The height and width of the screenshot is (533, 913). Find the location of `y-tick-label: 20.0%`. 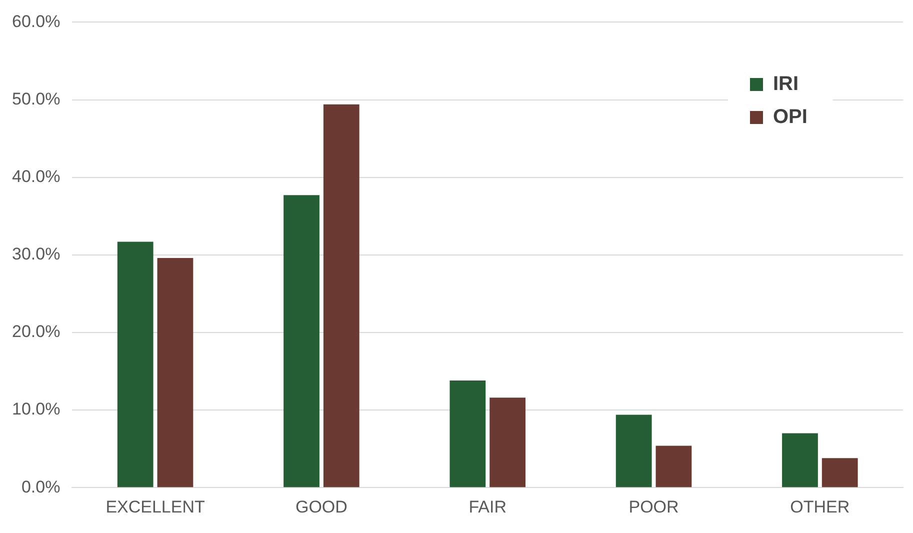

y-tick-label: 20.0% is located at coordinates (36, 332).